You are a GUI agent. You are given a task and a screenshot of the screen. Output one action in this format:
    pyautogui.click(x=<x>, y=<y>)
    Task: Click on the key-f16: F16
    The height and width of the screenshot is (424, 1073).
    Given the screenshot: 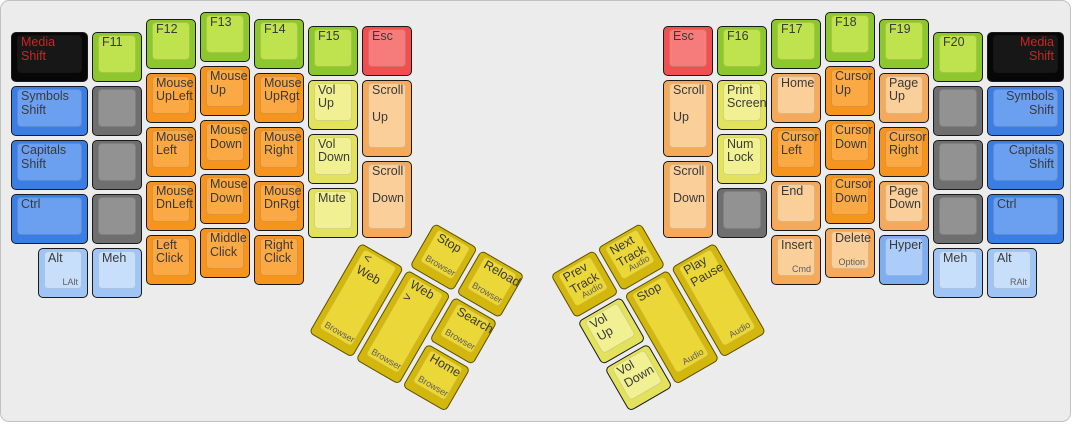 What is the action you would take?
    pyautogui.click(x=742, y=50)
    